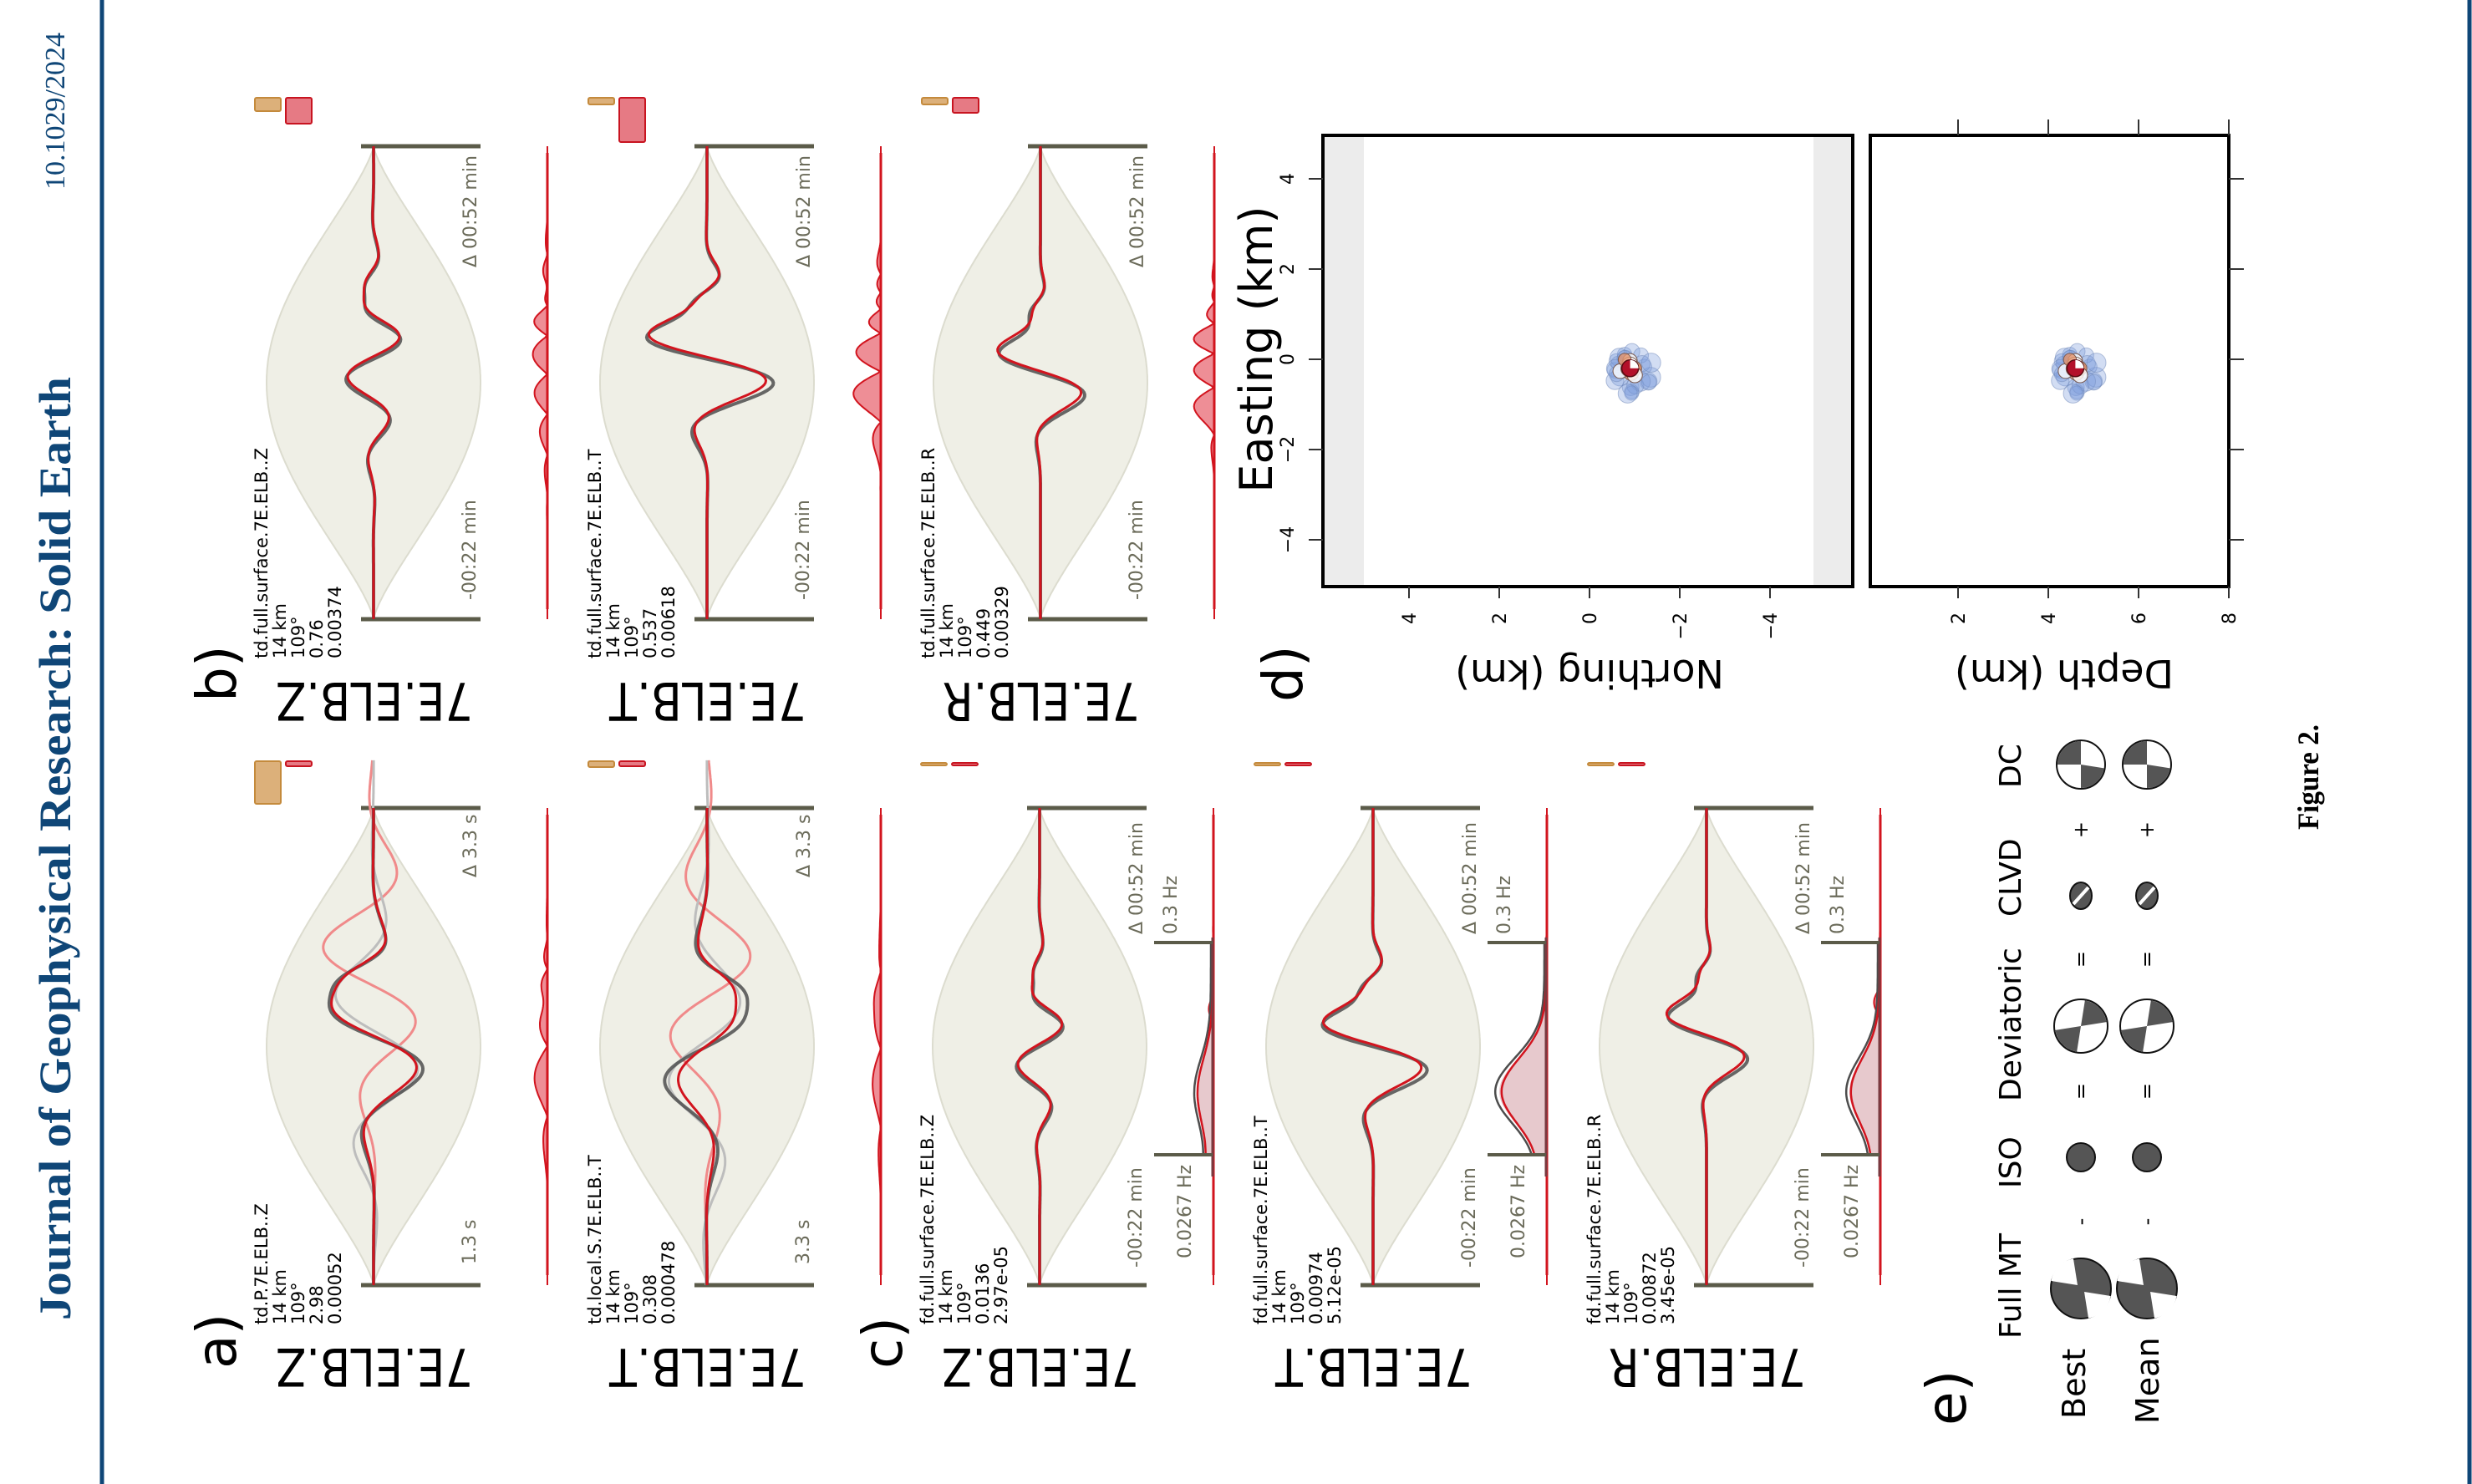 This screenshot has width=2472, height=1484. What do you see at coordinates (2147, 1222) in the screenshot?
I see `operator-symbol: -` at bounding box center [2147, 1222].